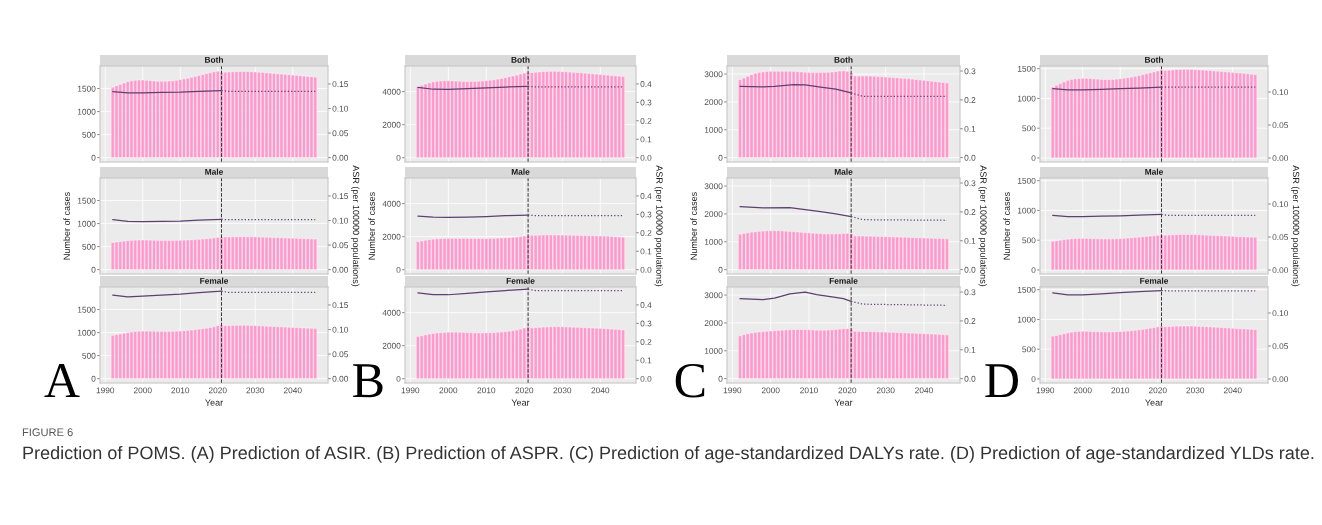  Describe the element at coordinates (646, 196) in the screenshot. I see `y2-tick-label: 0.4` at that location.